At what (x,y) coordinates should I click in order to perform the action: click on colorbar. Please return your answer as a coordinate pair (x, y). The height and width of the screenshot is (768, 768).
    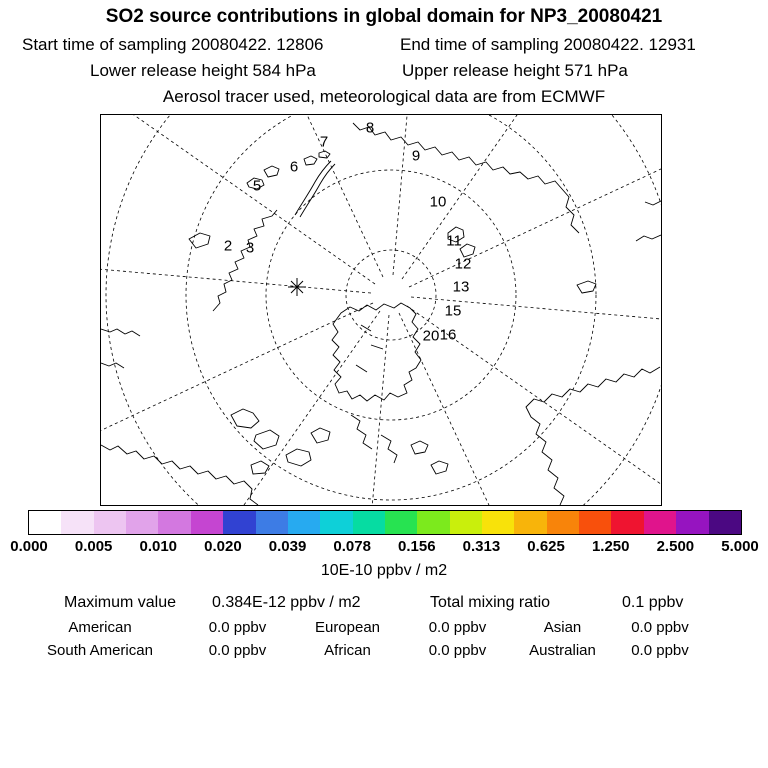
    Looking at the image, I should click on (385, 522).